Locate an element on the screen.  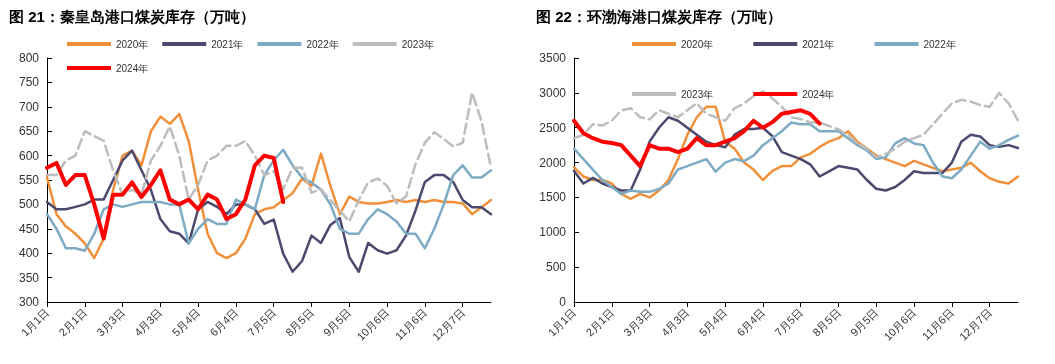
chart-title: 图 21：秦皇岛港口煤炭库存（万吨） is located at coordinates (132, 16).